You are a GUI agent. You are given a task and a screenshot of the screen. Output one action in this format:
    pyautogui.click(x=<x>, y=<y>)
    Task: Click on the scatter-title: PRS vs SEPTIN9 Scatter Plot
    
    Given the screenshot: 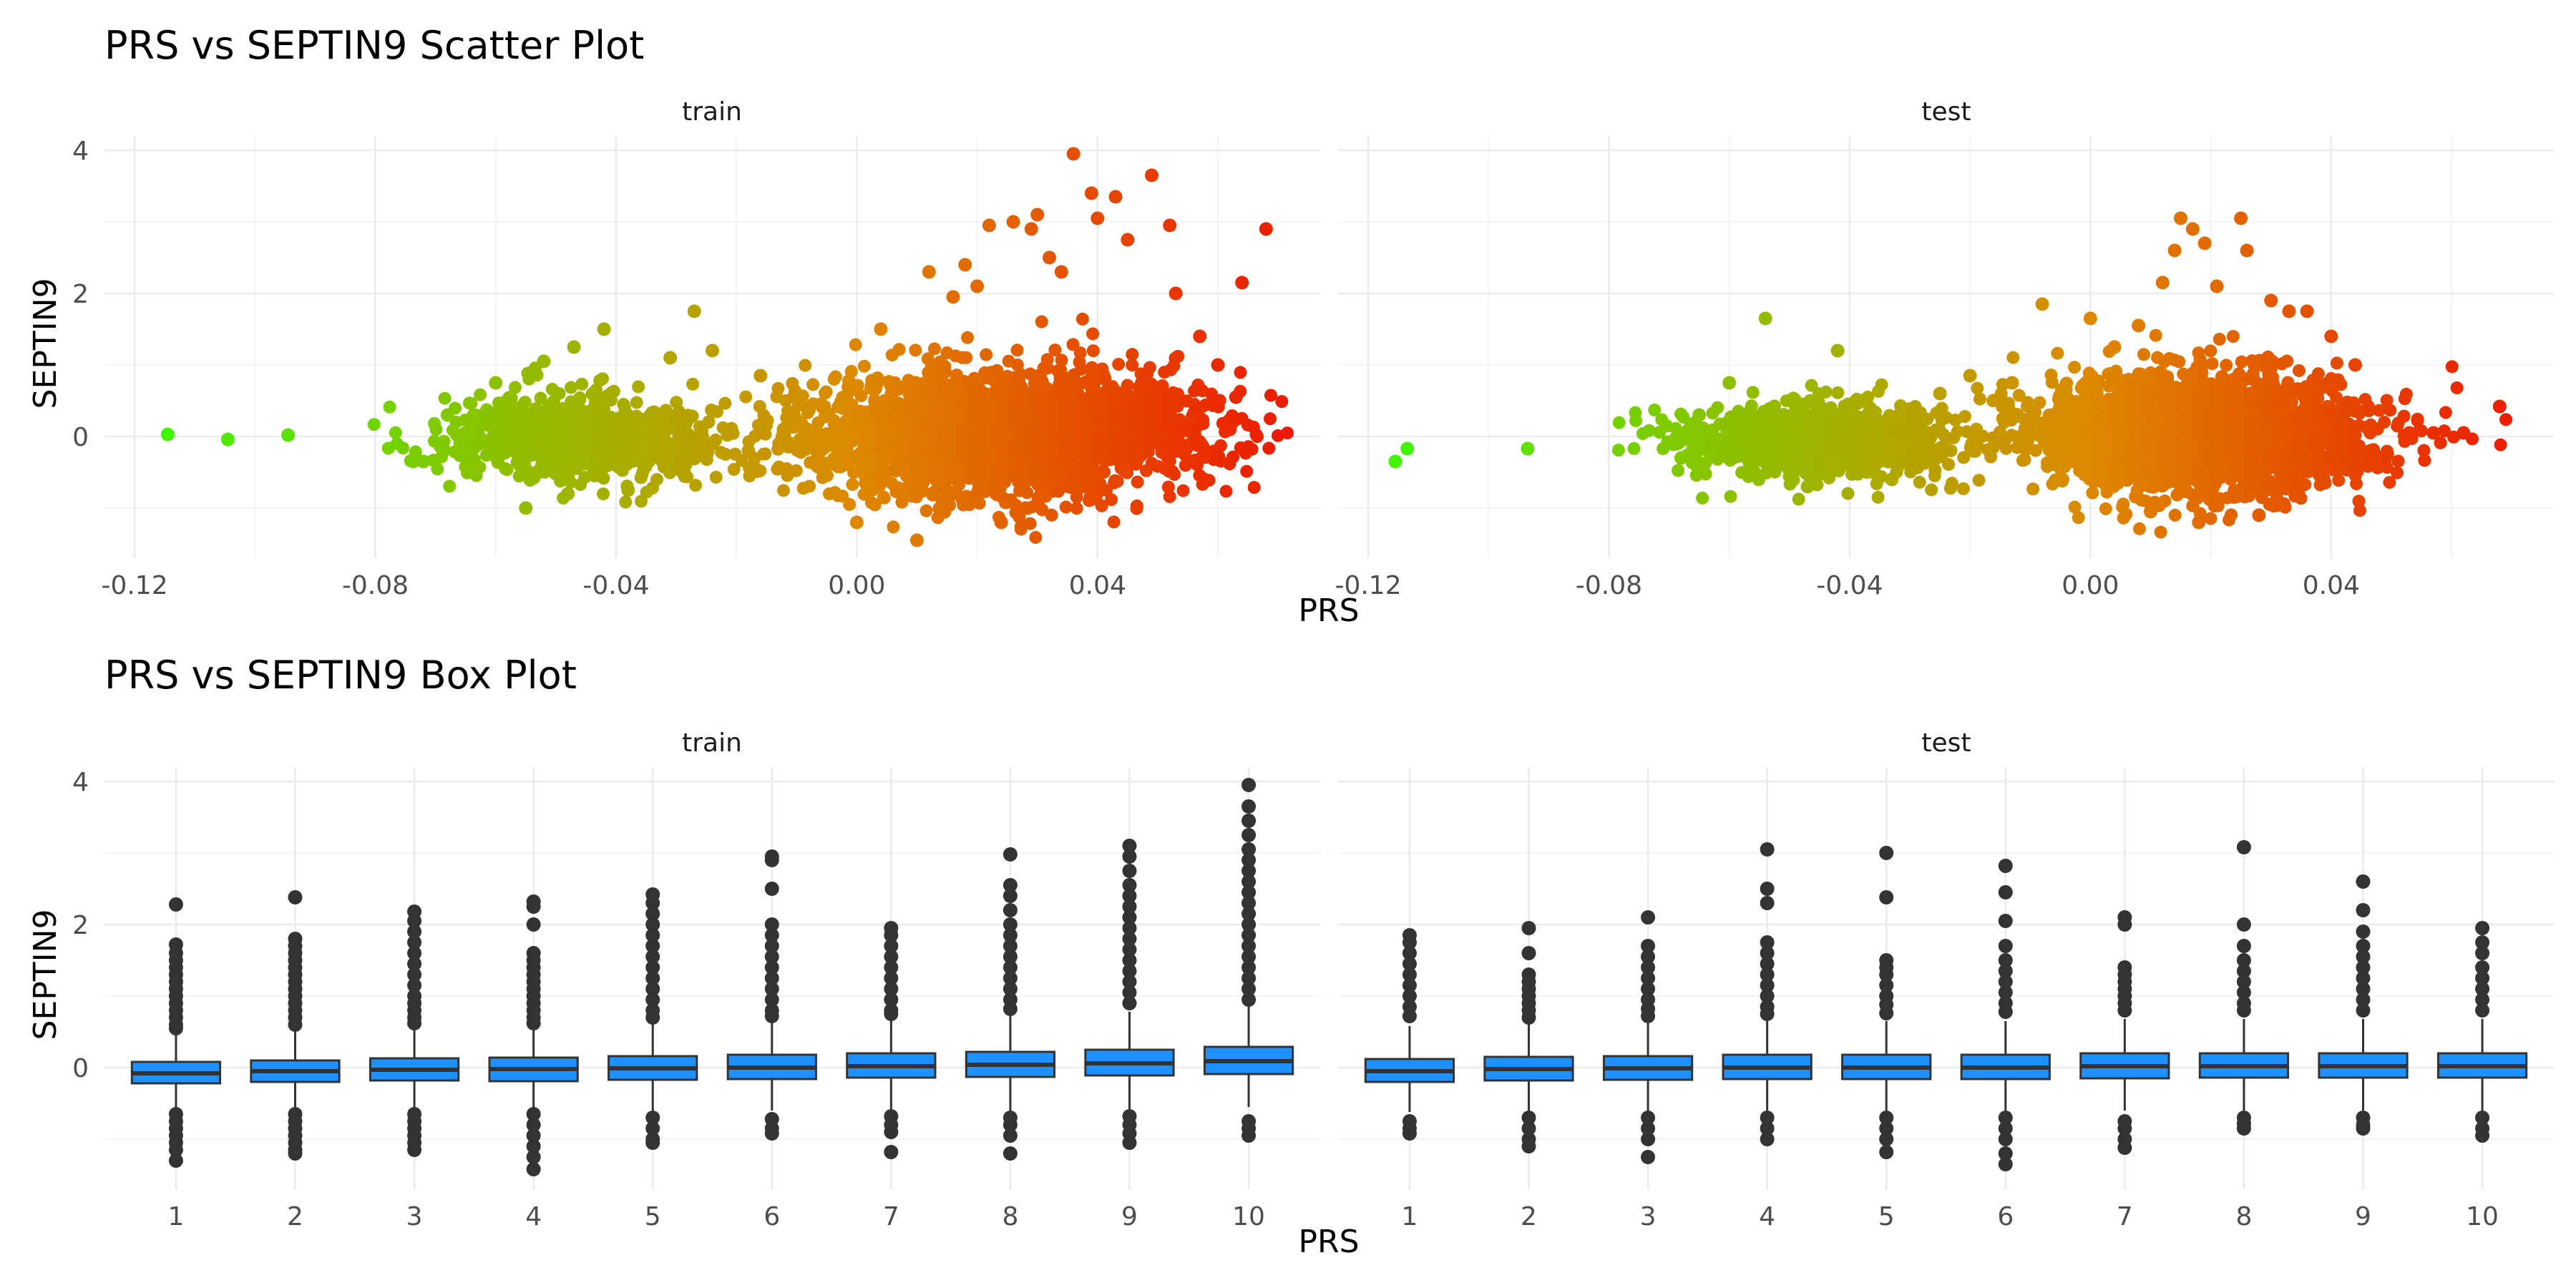 What is the action you would take?
    pyautogui.click(x=374, y=45)
    